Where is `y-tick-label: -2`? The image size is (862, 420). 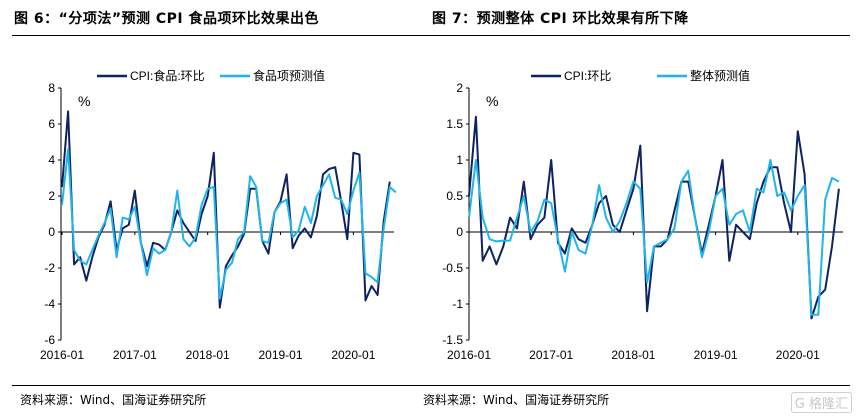
y-tick-label: -2 is located at coordinates (49, 268).